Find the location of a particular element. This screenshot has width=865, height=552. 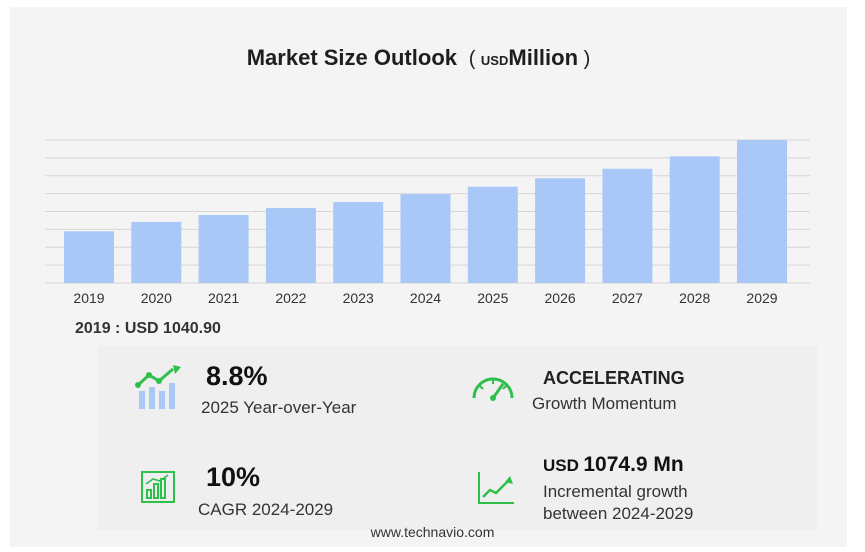

chart-title: Market Size Outlook ( USDMillion ) is located at coordinates (418, 58).